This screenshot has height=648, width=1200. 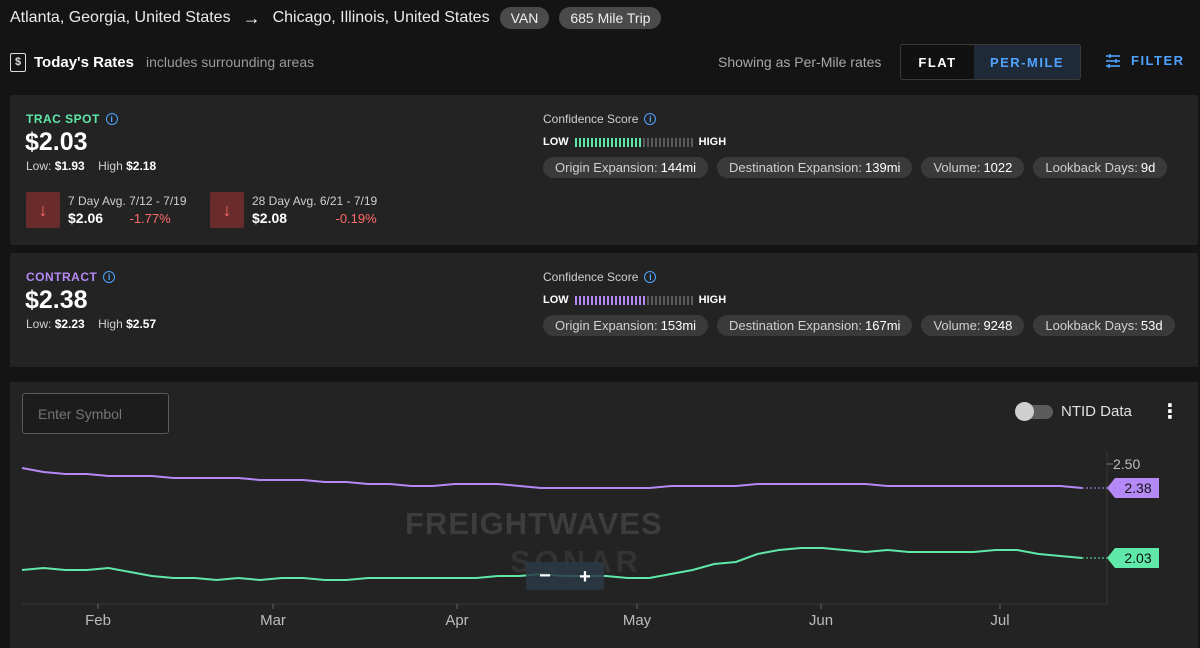 What do you see at coordinates (545, 576) in the screenshot?
I see `zoom-out-icon: −` at bounding box center [545, 576].